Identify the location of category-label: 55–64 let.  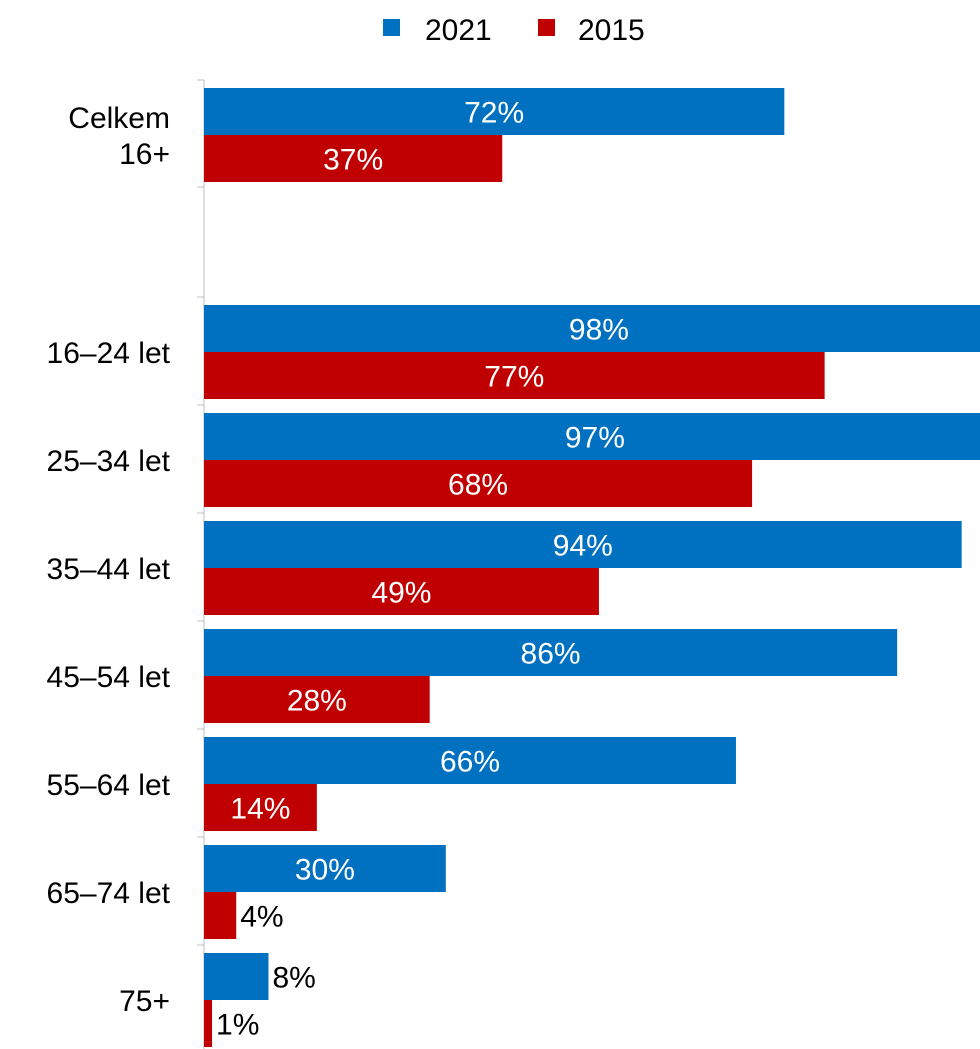
(109, 785).